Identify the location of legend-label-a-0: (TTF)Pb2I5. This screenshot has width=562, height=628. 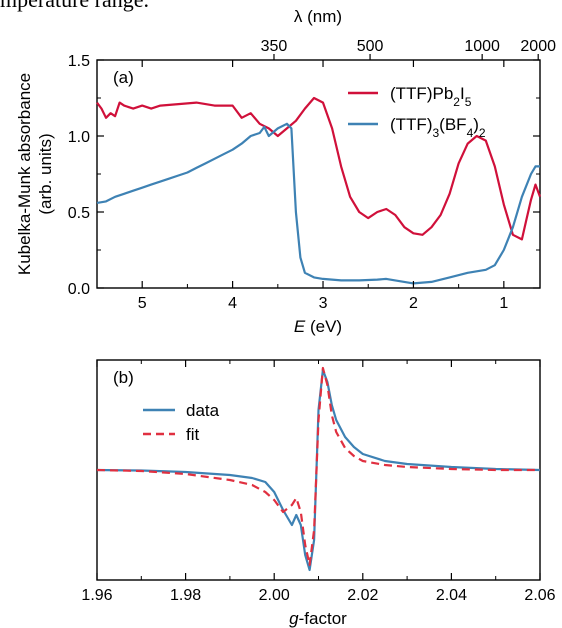
(431, 96).